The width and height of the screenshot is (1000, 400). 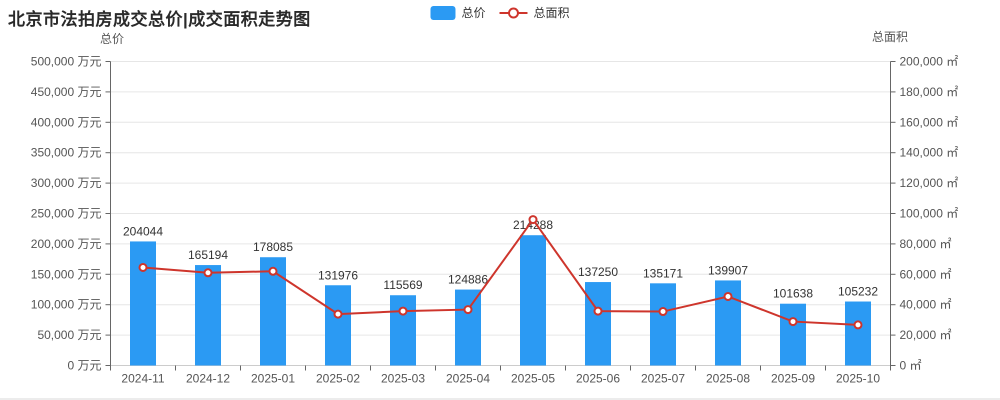 What do you see at coordinates (338, 275) in the screenshot?
I see `bar-value-label: 131976` at bounding box center [338, 275].